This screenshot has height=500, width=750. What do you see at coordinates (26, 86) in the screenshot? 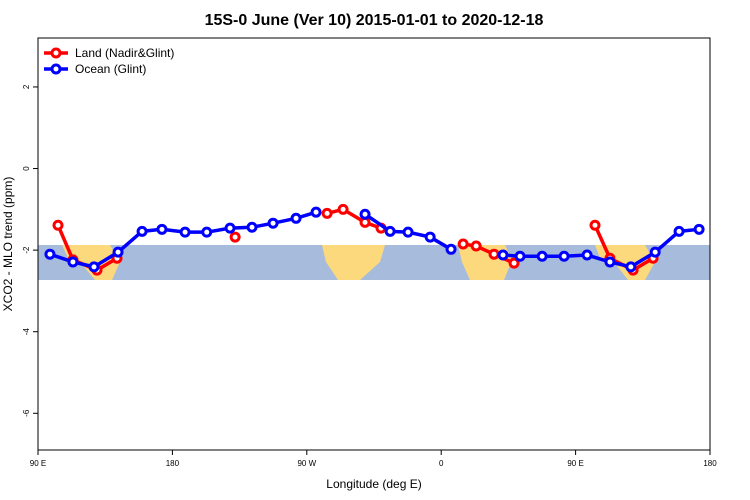
I see `y-tick-label: 2` at bounding box center [26, 86].